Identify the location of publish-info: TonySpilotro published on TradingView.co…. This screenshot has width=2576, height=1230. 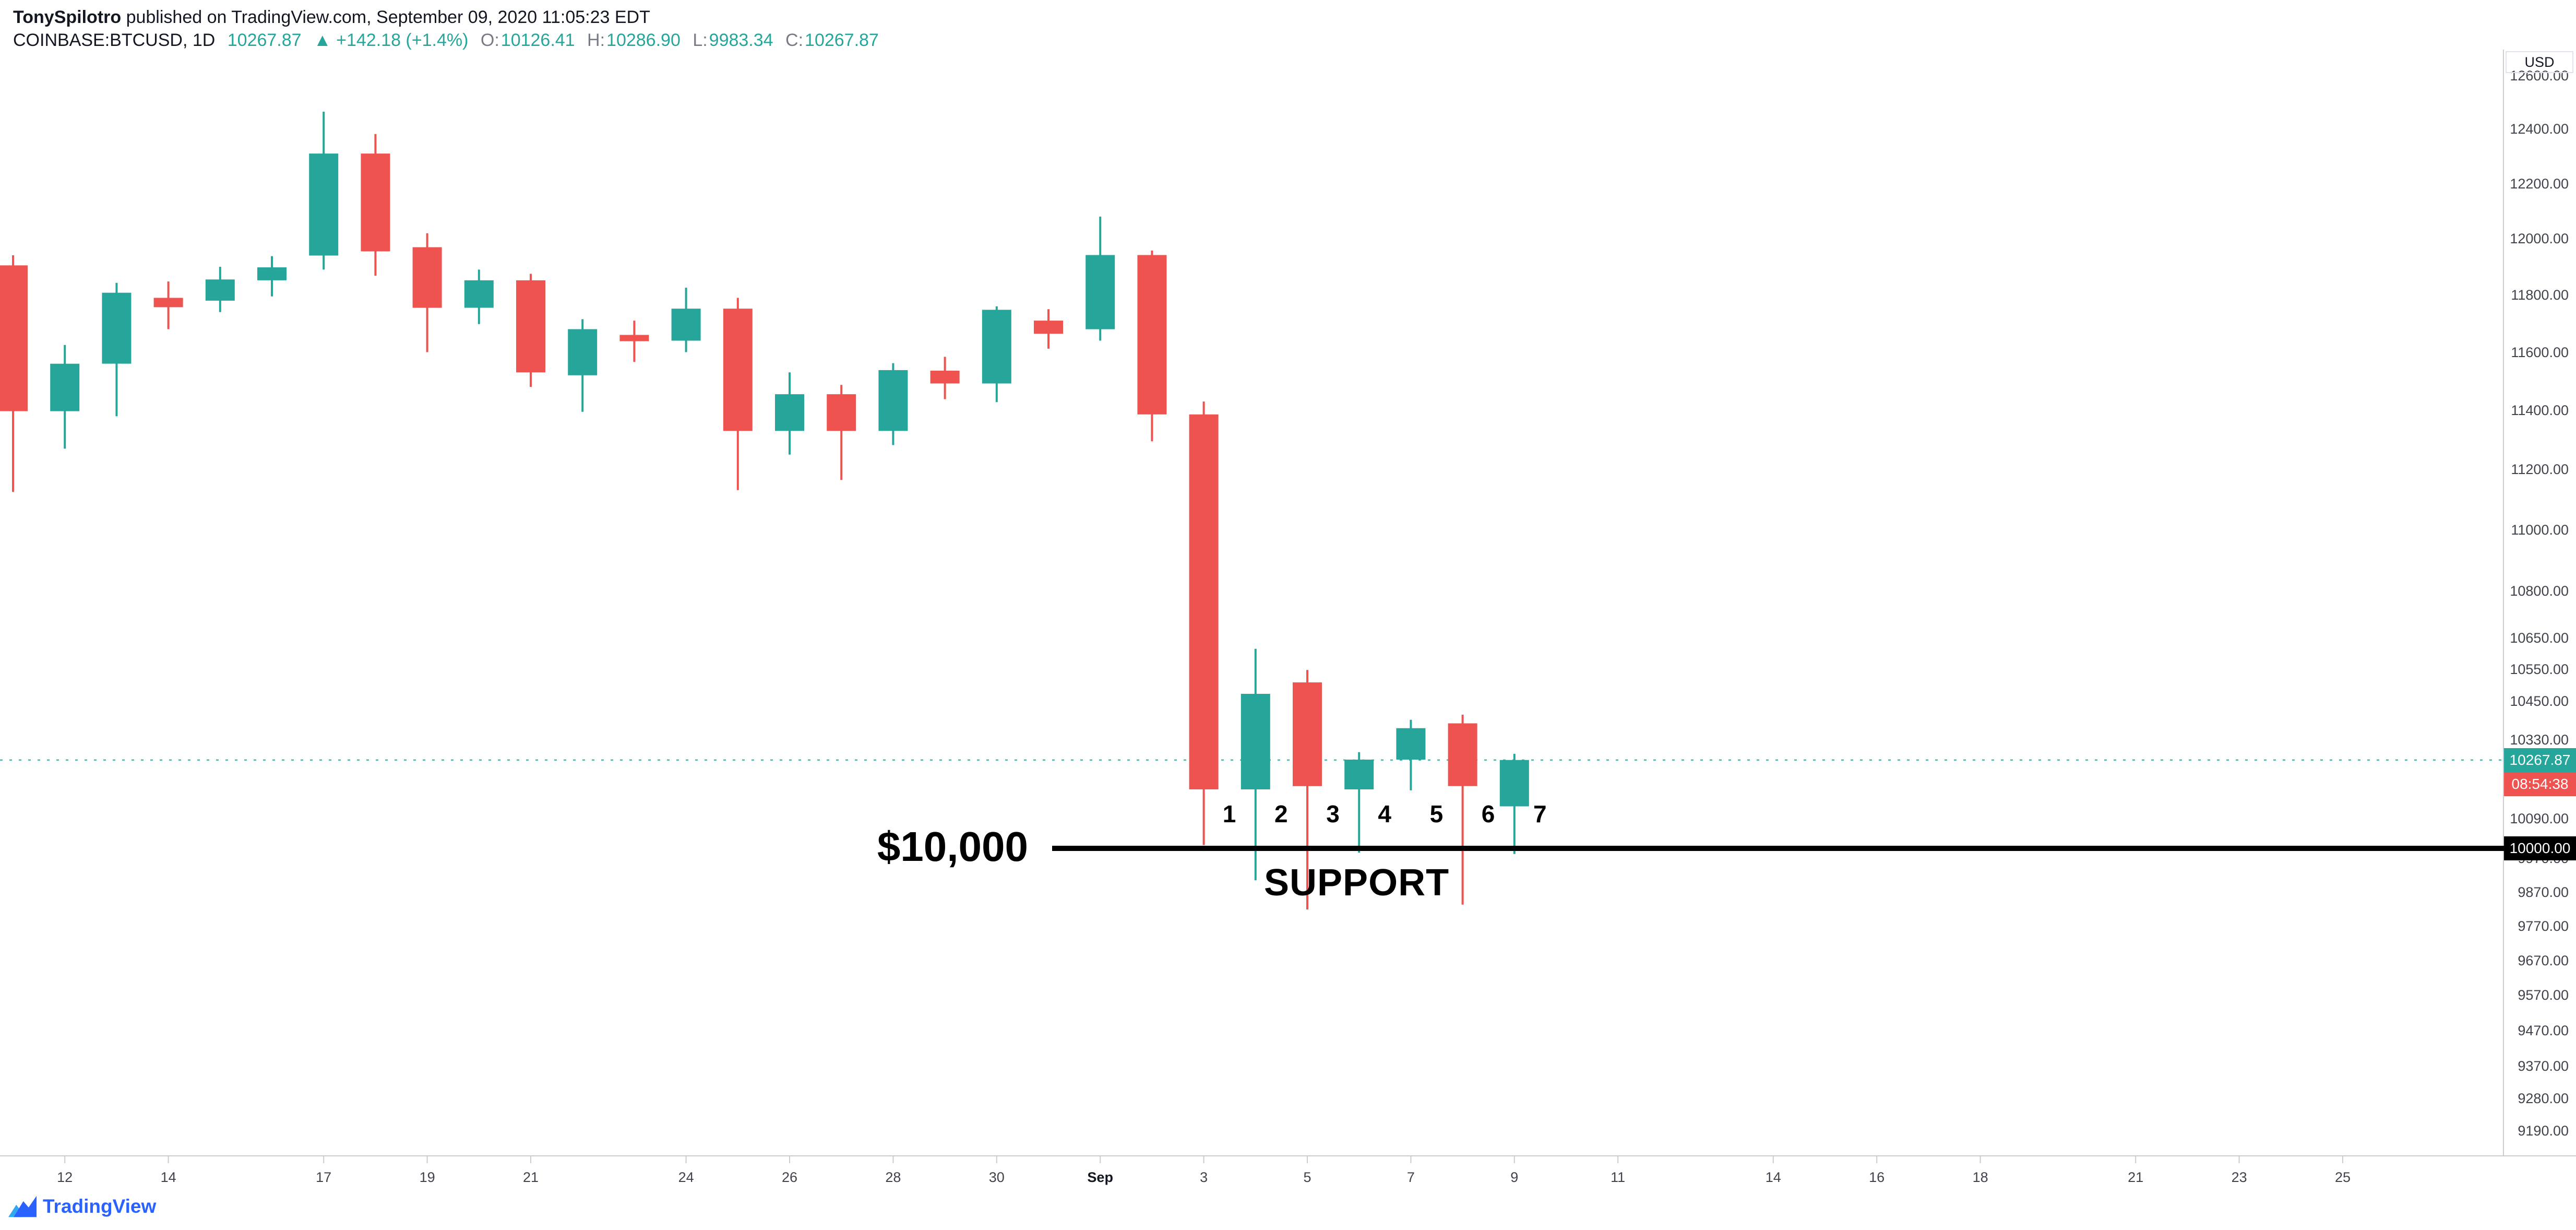
(331, 17).